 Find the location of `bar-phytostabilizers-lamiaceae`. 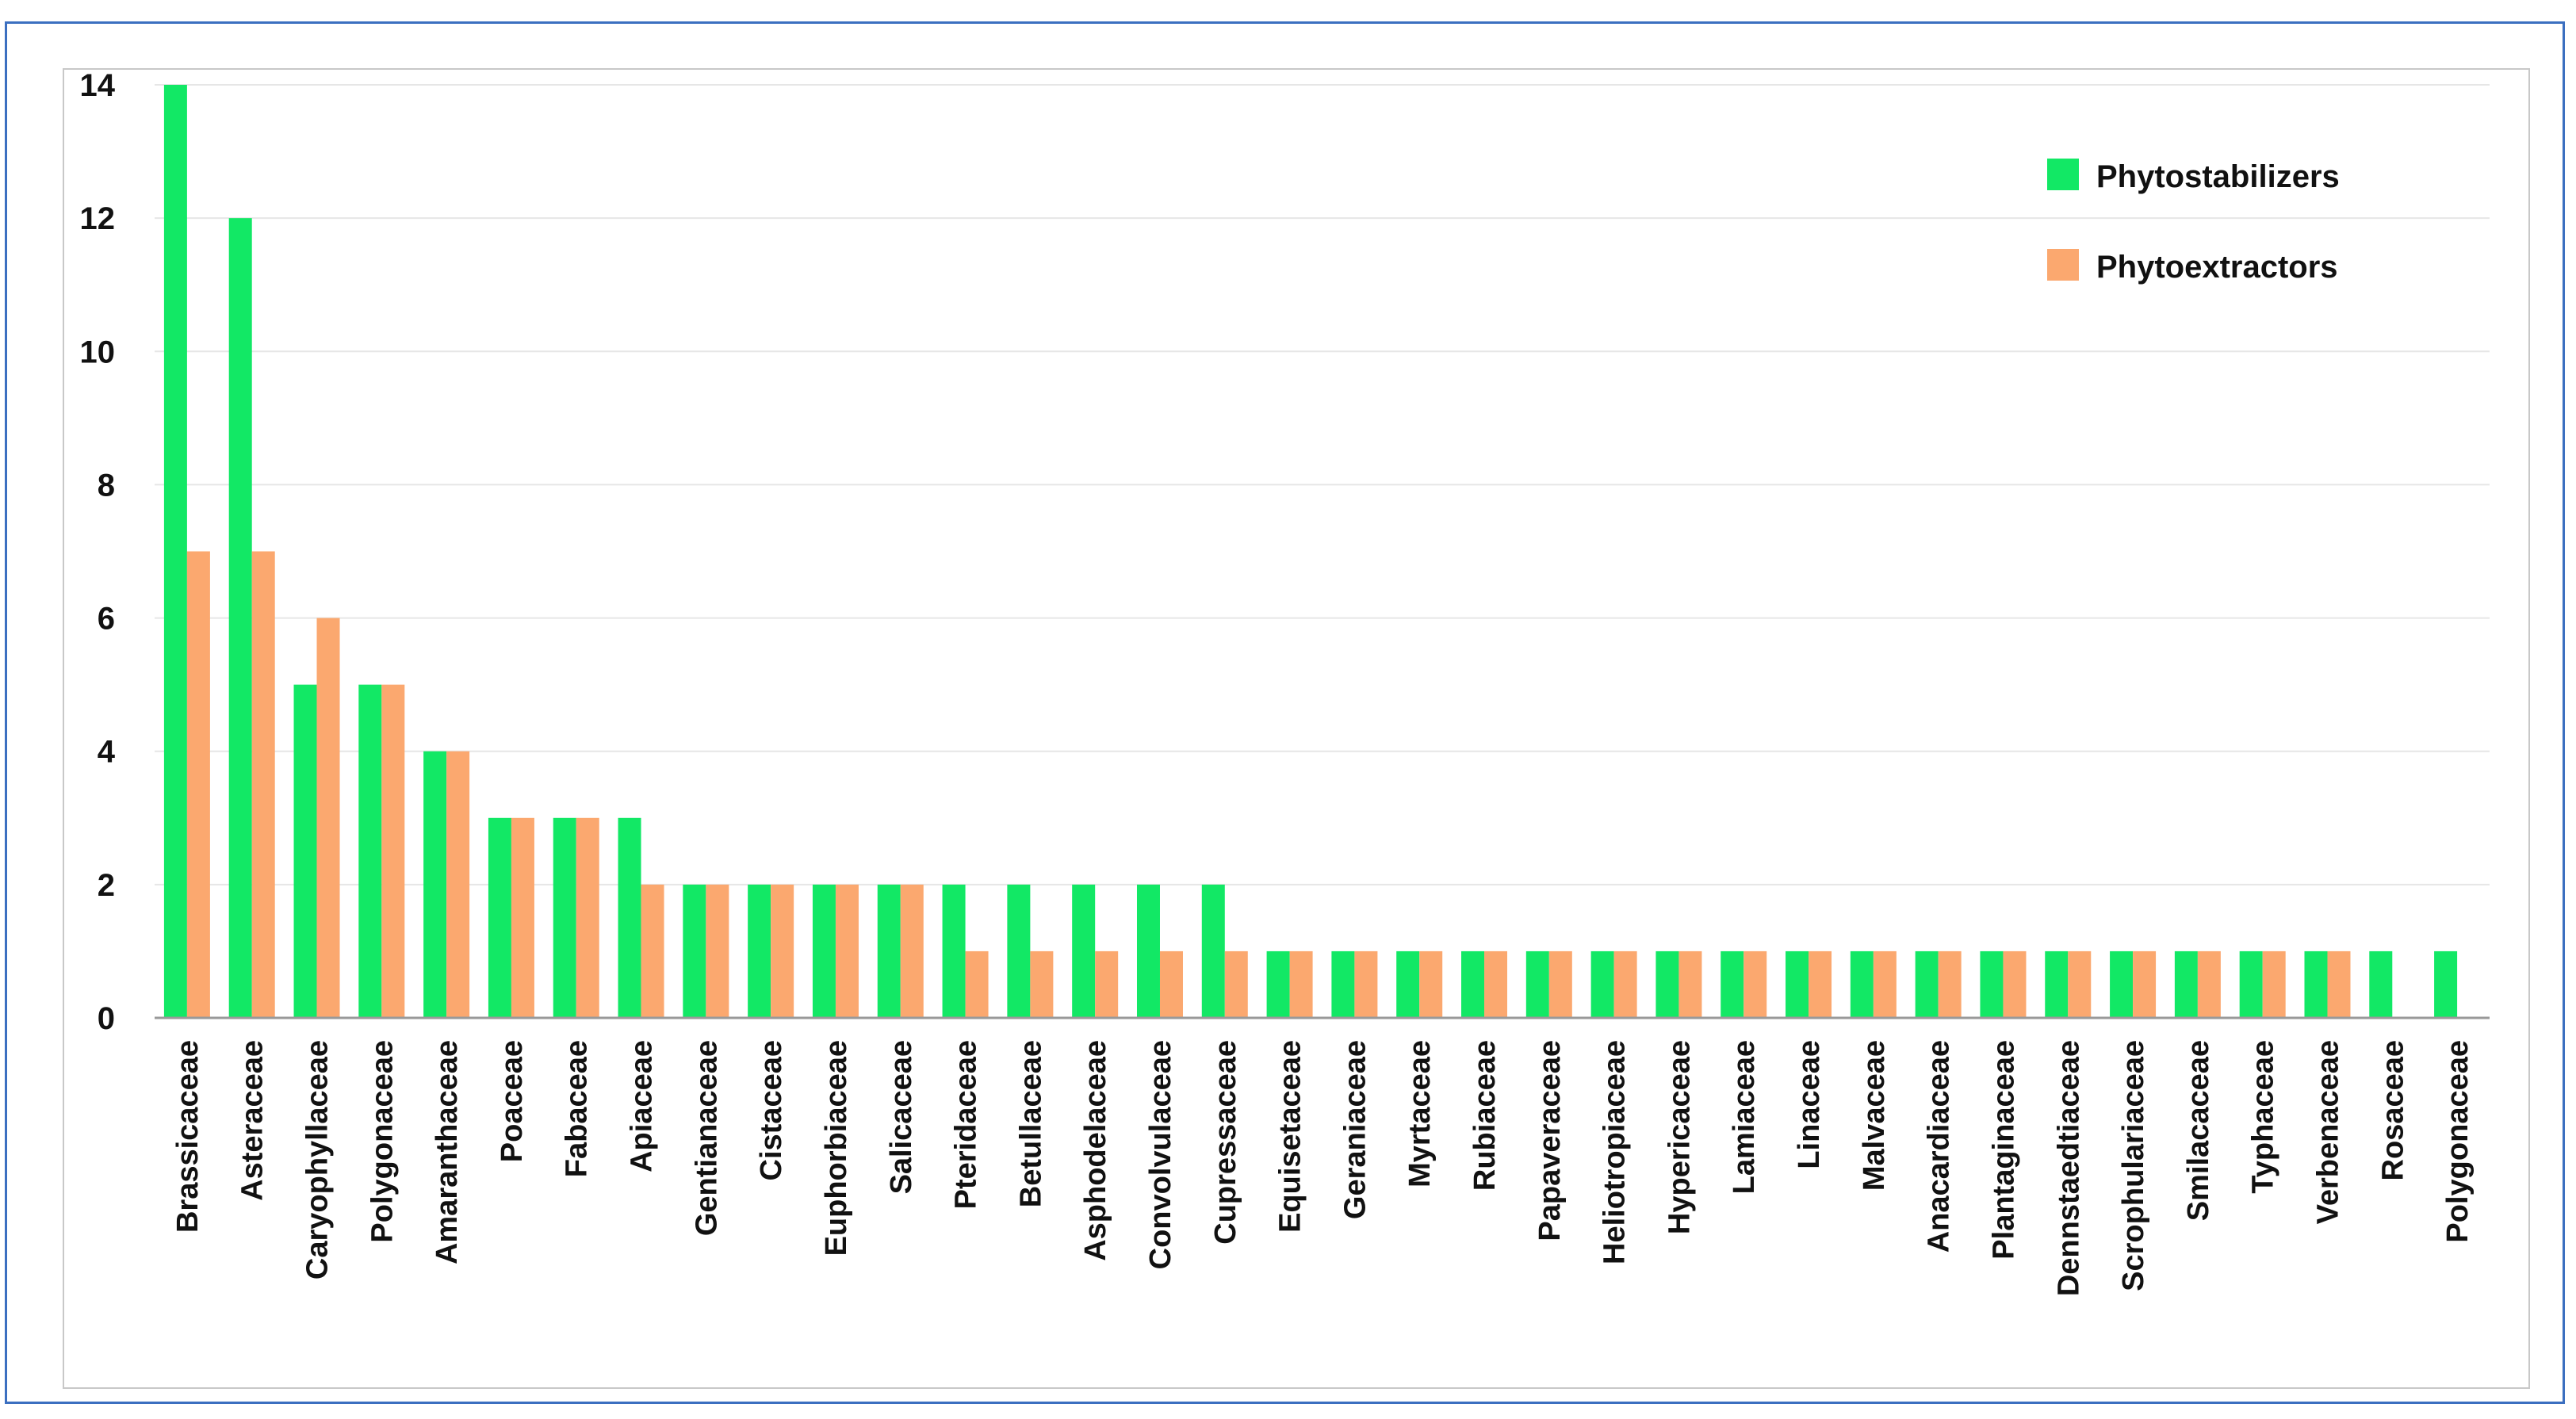

bar-phytostabilizers-lamiaceae is located at coordinates (1732, 984).